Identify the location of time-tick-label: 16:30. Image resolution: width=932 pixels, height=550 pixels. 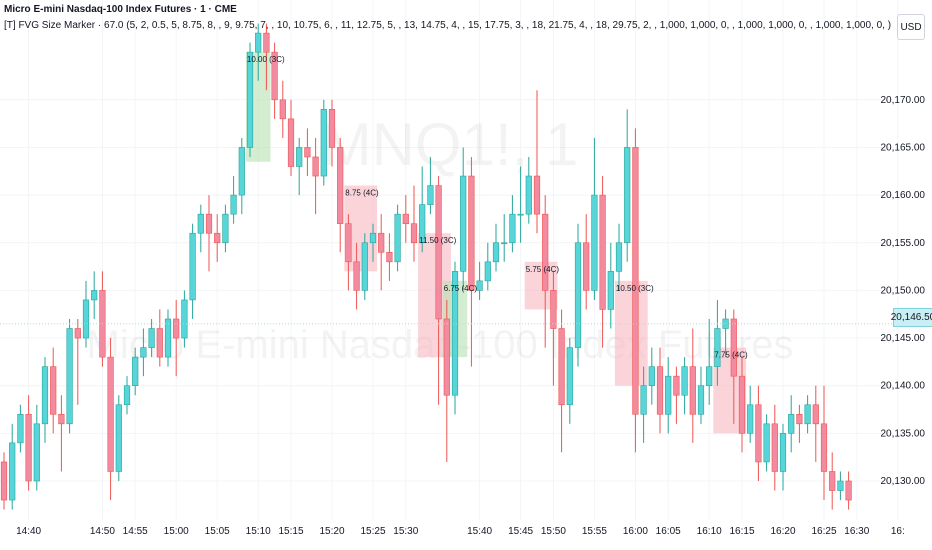
(856, 531).